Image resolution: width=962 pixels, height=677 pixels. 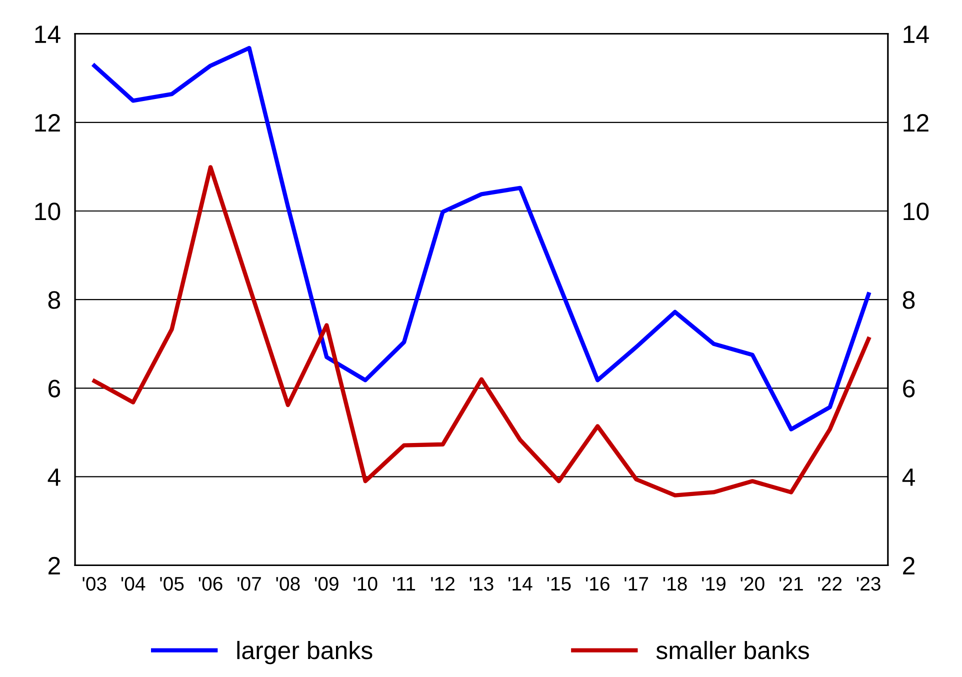 I want to click on y2-tick-label: 4, so click(x=908, y=477).